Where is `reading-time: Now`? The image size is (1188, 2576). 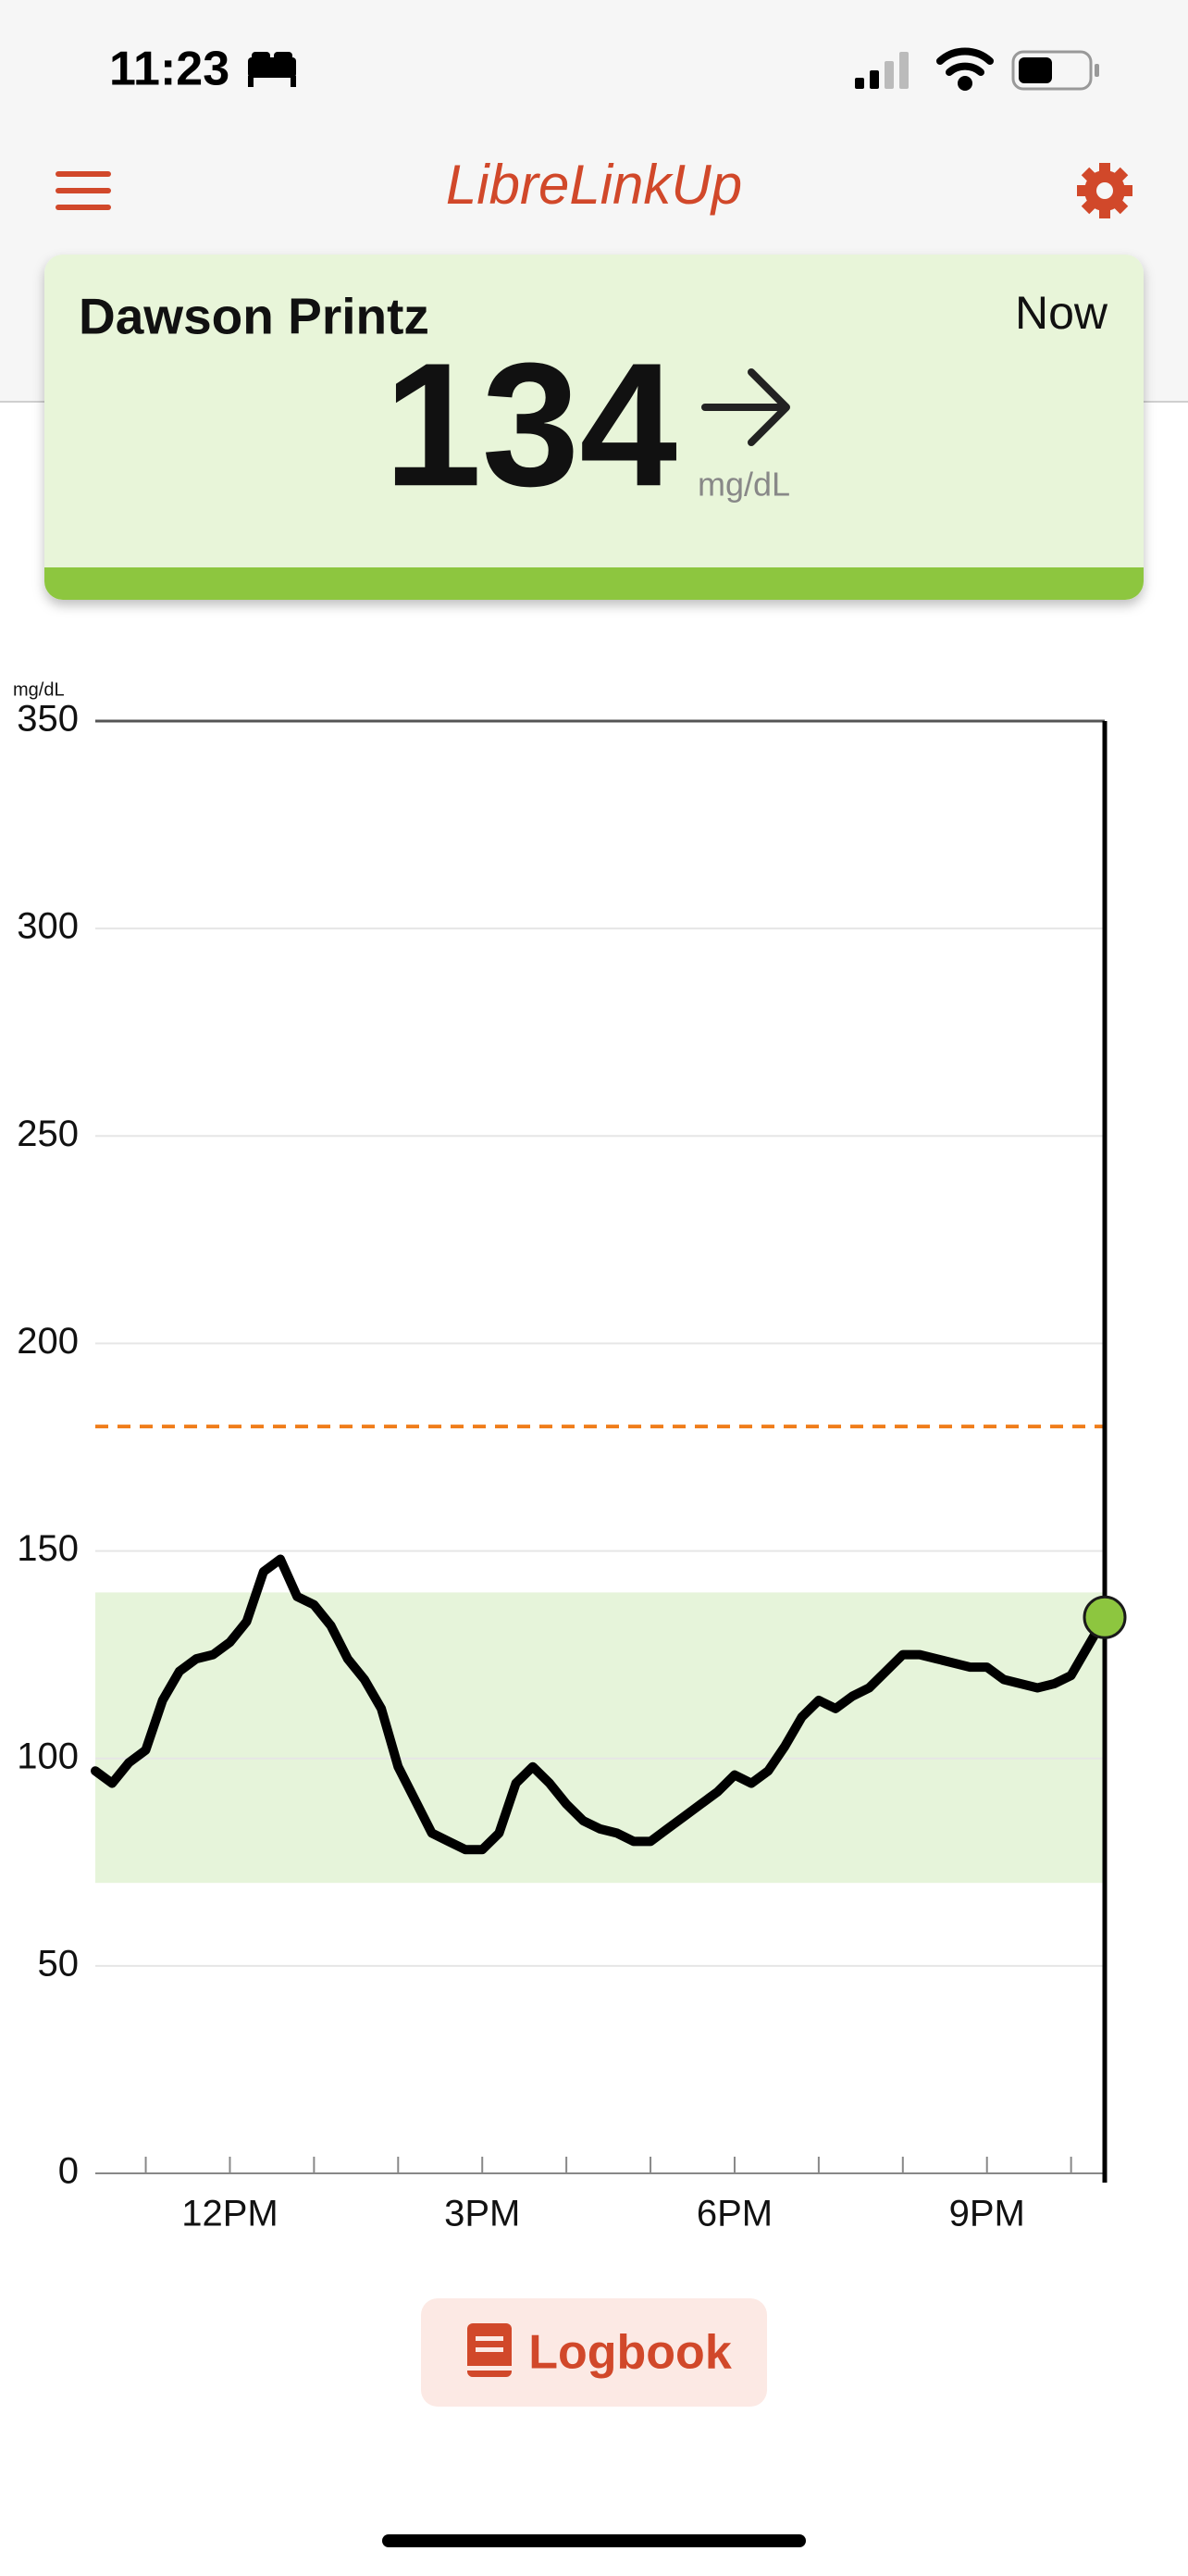 reading-time: Now is located at coordinates (1061, 313).